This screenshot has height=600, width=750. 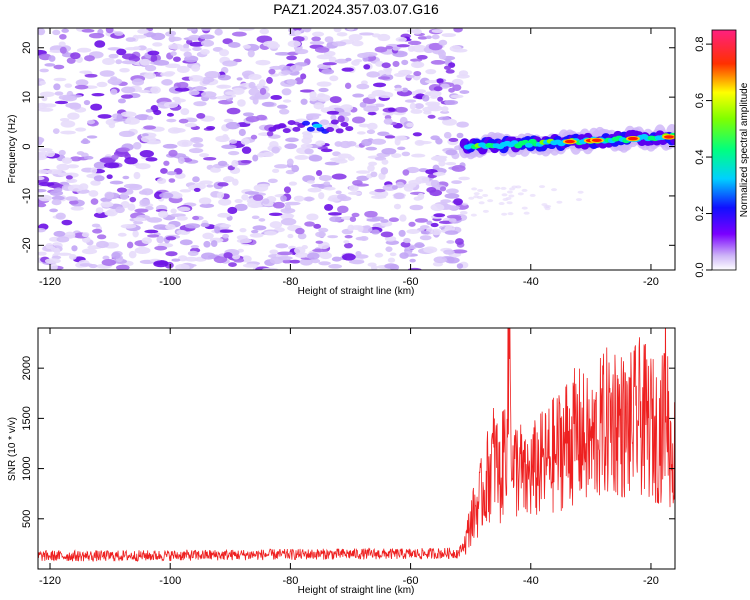 I want to click on signal-peak, so click(x=632, y=138).